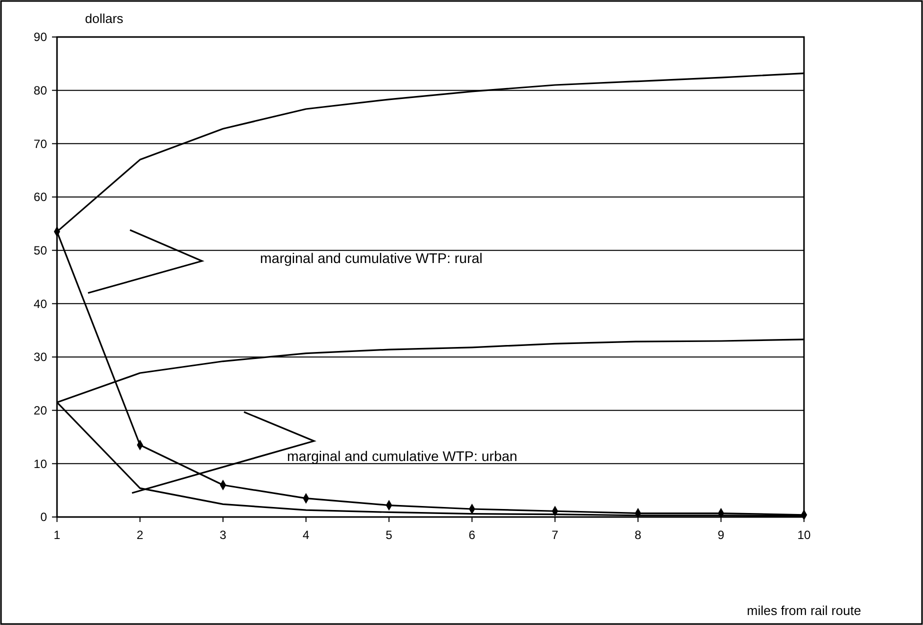 Image resolution: width=923 pixels, height=625 pixels. What do you see at coordinates (41, 37) in the screenshot?
I see `y-tick-label: 90` at bounding box center [41, 37].